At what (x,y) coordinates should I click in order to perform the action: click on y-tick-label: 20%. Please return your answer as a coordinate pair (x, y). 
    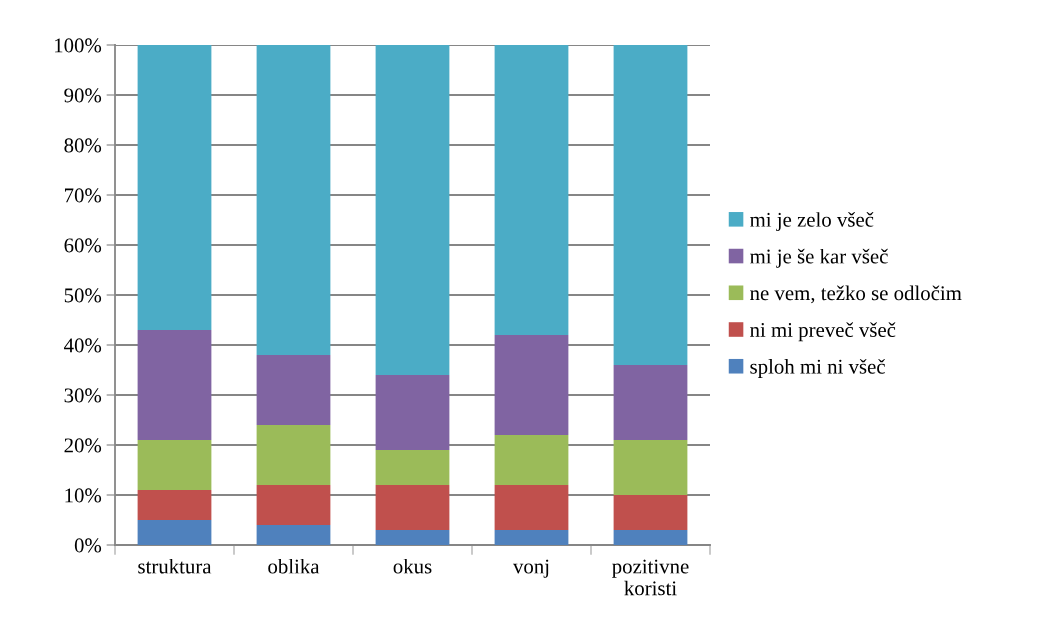
    Looking at the image, I should click on (83, 445).